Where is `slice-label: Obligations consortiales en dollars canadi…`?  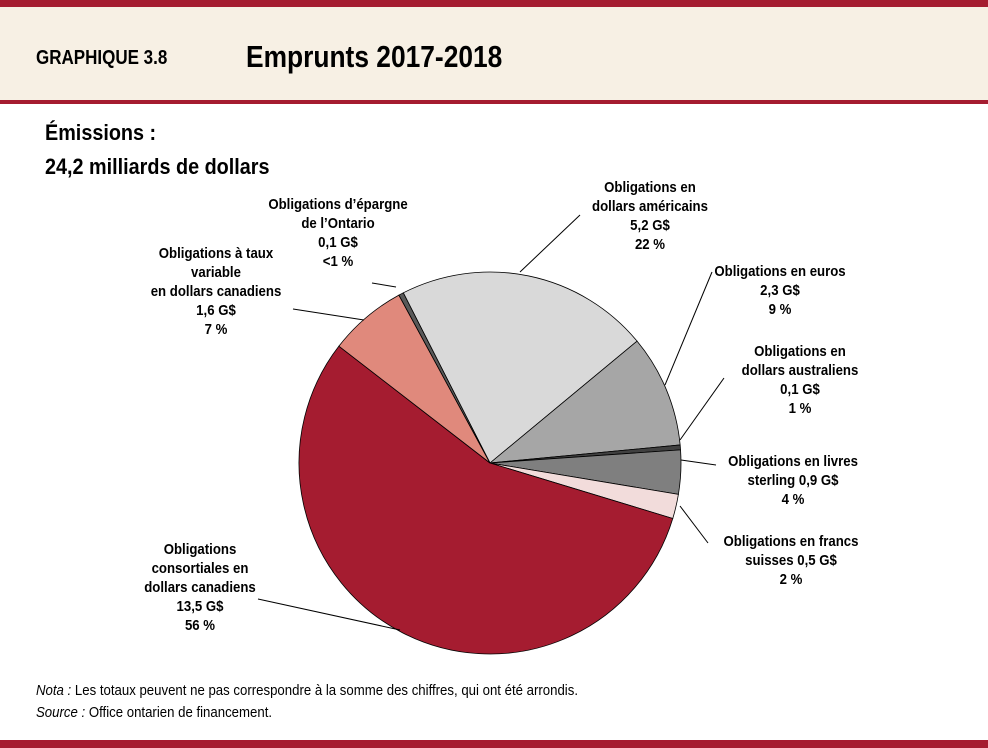
slice-label: Obligations consortiales en dollars canadi… is located at coordinates (200, 587).